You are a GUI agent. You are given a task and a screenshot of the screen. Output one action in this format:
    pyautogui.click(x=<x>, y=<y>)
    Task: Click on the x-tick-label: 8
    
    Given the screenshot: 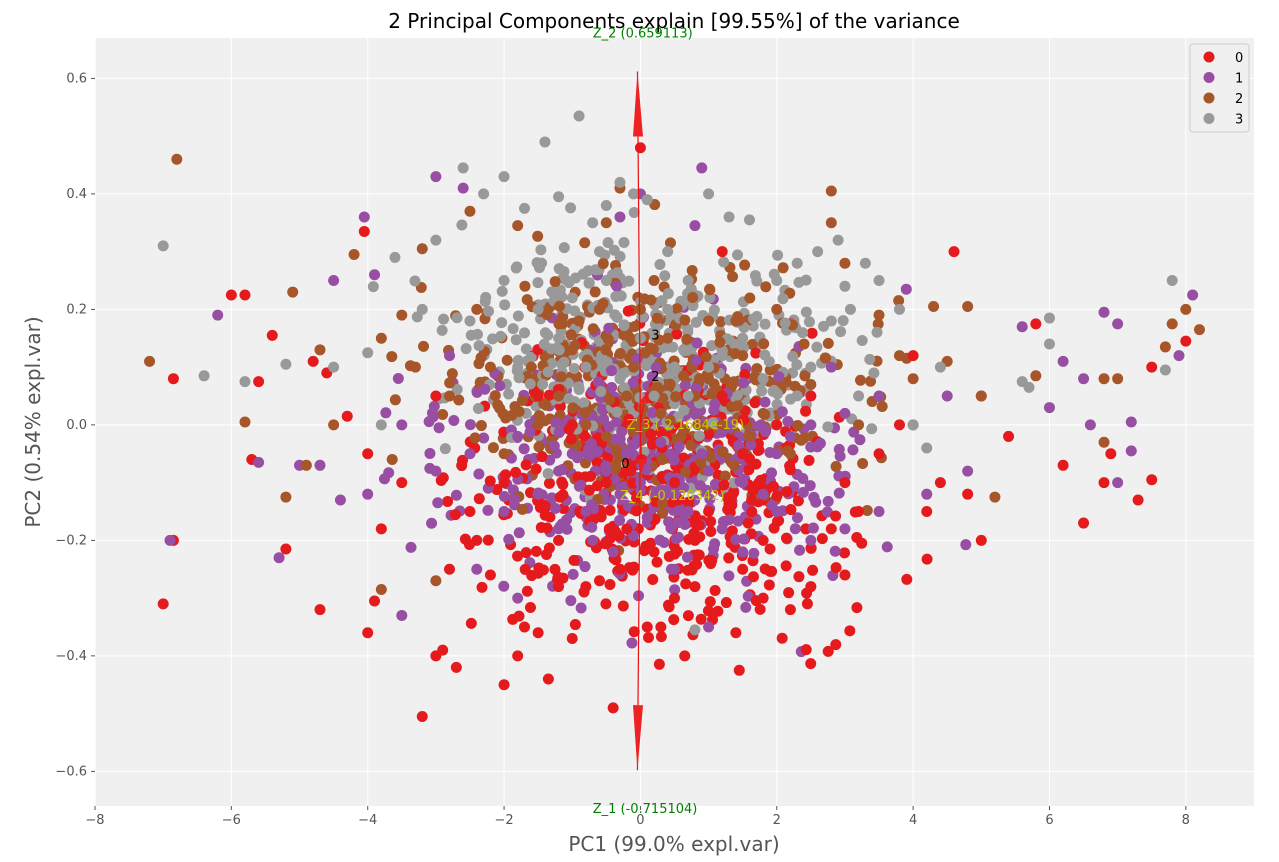 What is the action you would take?
    pyautogui.click(x=1186, y=820)
    